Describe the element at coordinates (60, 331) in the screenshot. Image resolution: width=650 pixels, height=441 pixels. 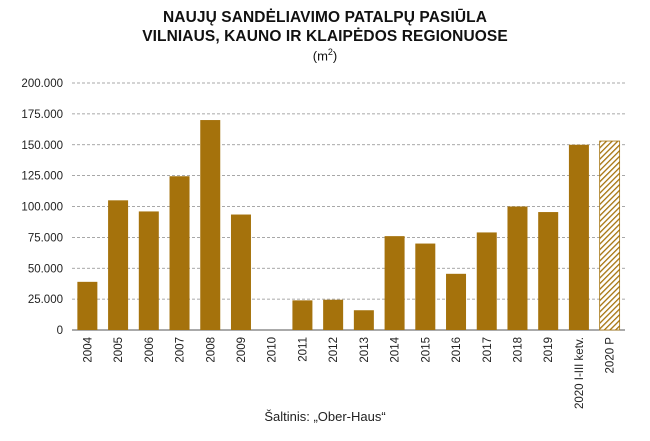
I see `y-tick-label: 0` at that location.